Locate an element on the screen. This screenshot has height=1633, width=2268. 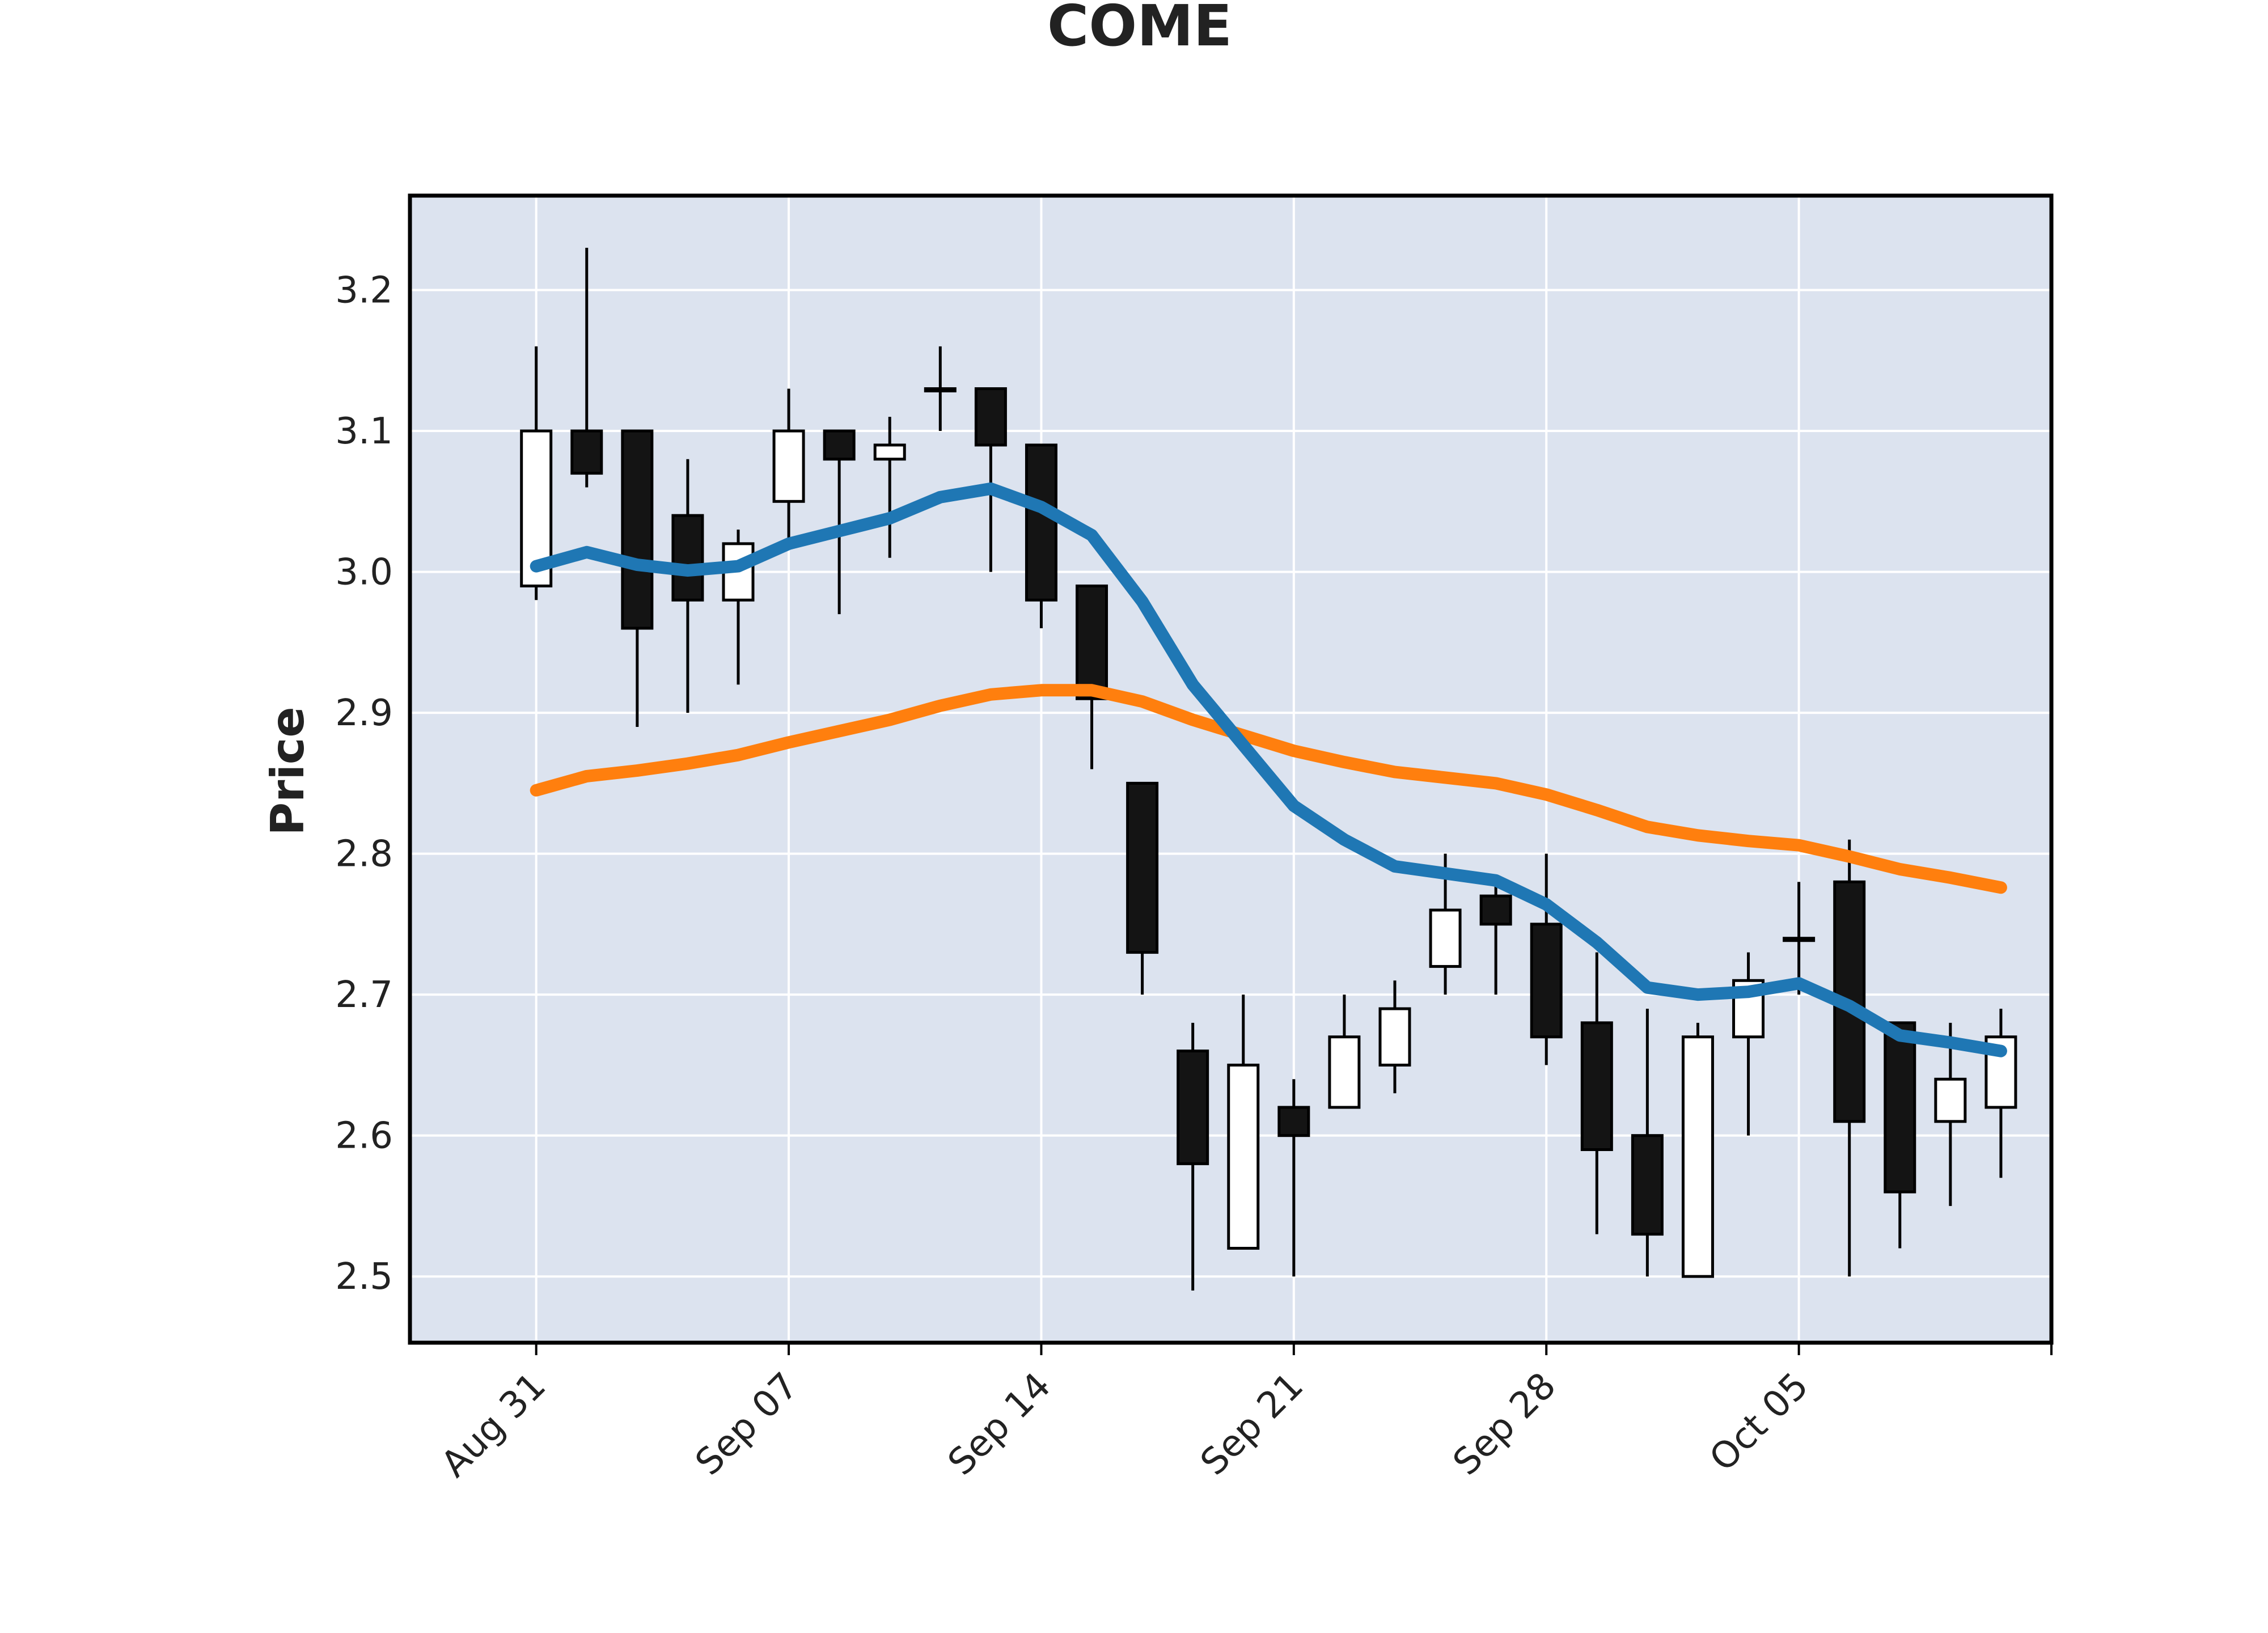
y-tick-label: 3.0 is located at coordinates (364, 573).